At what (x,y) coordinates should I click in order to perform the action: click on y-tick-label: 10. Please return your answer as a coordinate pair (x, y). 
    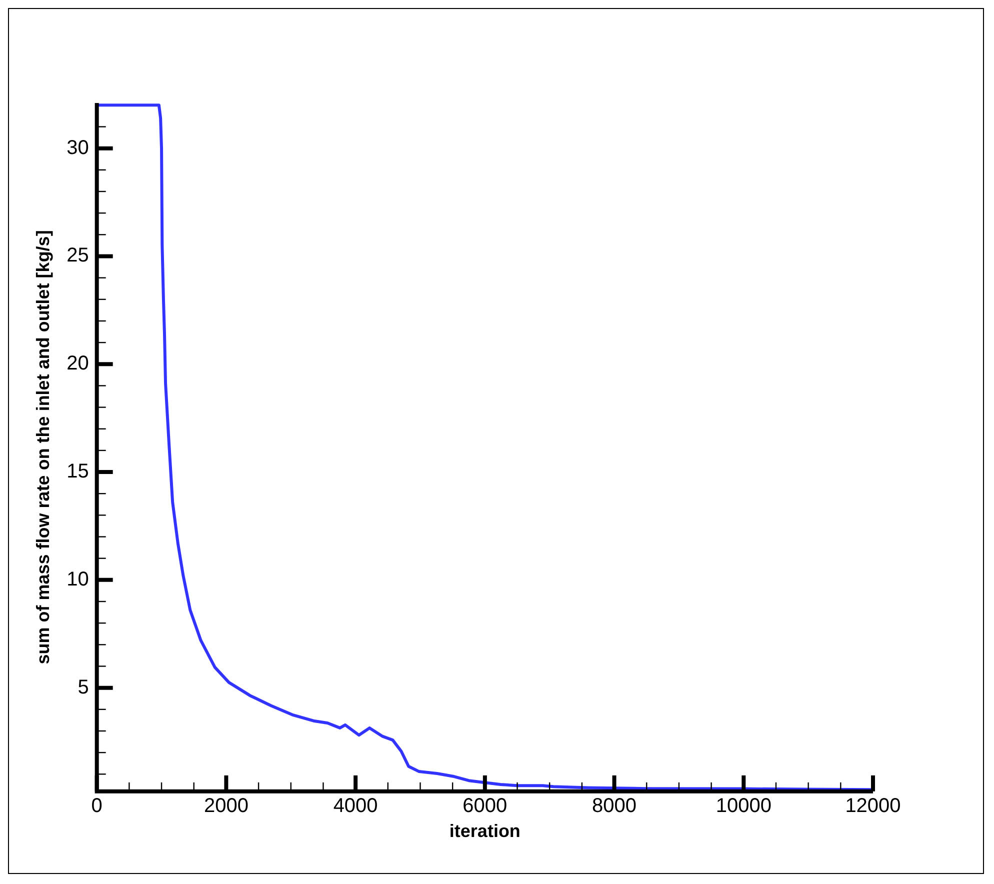
    Looking at the image, I should click on (77, 579).